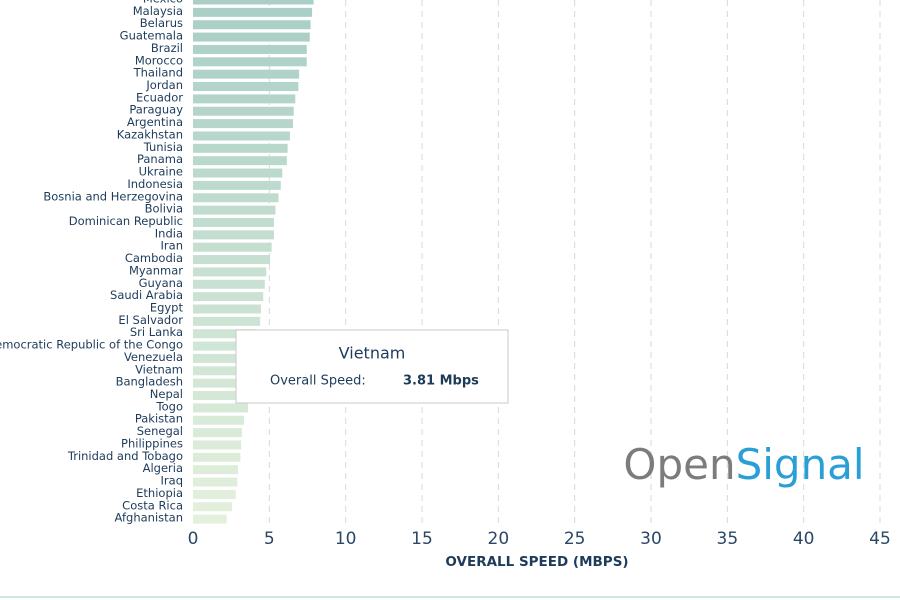  What do you see at coordinates (679, 464) in the screenshot?
I see `logo-open: Open` at bounding box center [679, 464].